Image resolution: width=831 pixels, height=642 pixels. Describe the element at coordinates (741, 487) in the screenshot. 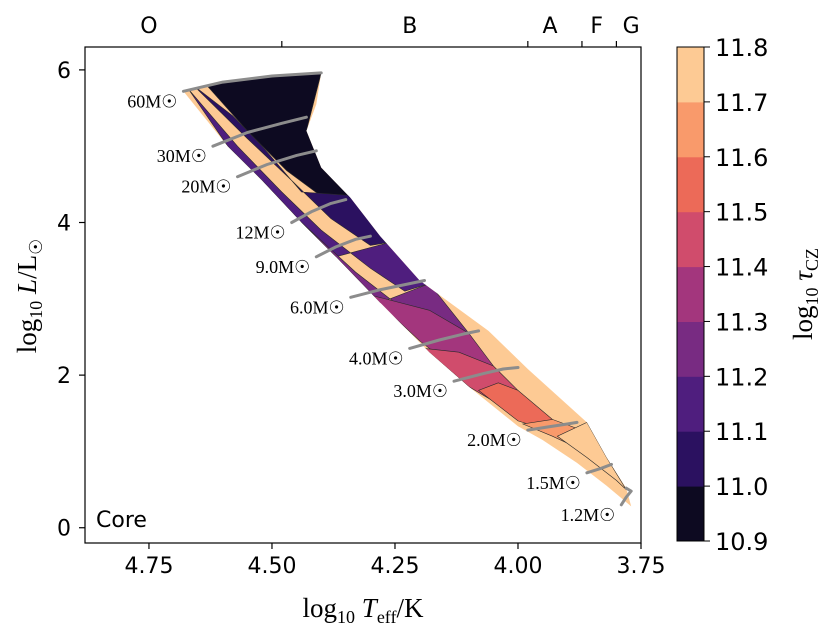

I see `colorbar-tick-label-1: 11.0` at that location.